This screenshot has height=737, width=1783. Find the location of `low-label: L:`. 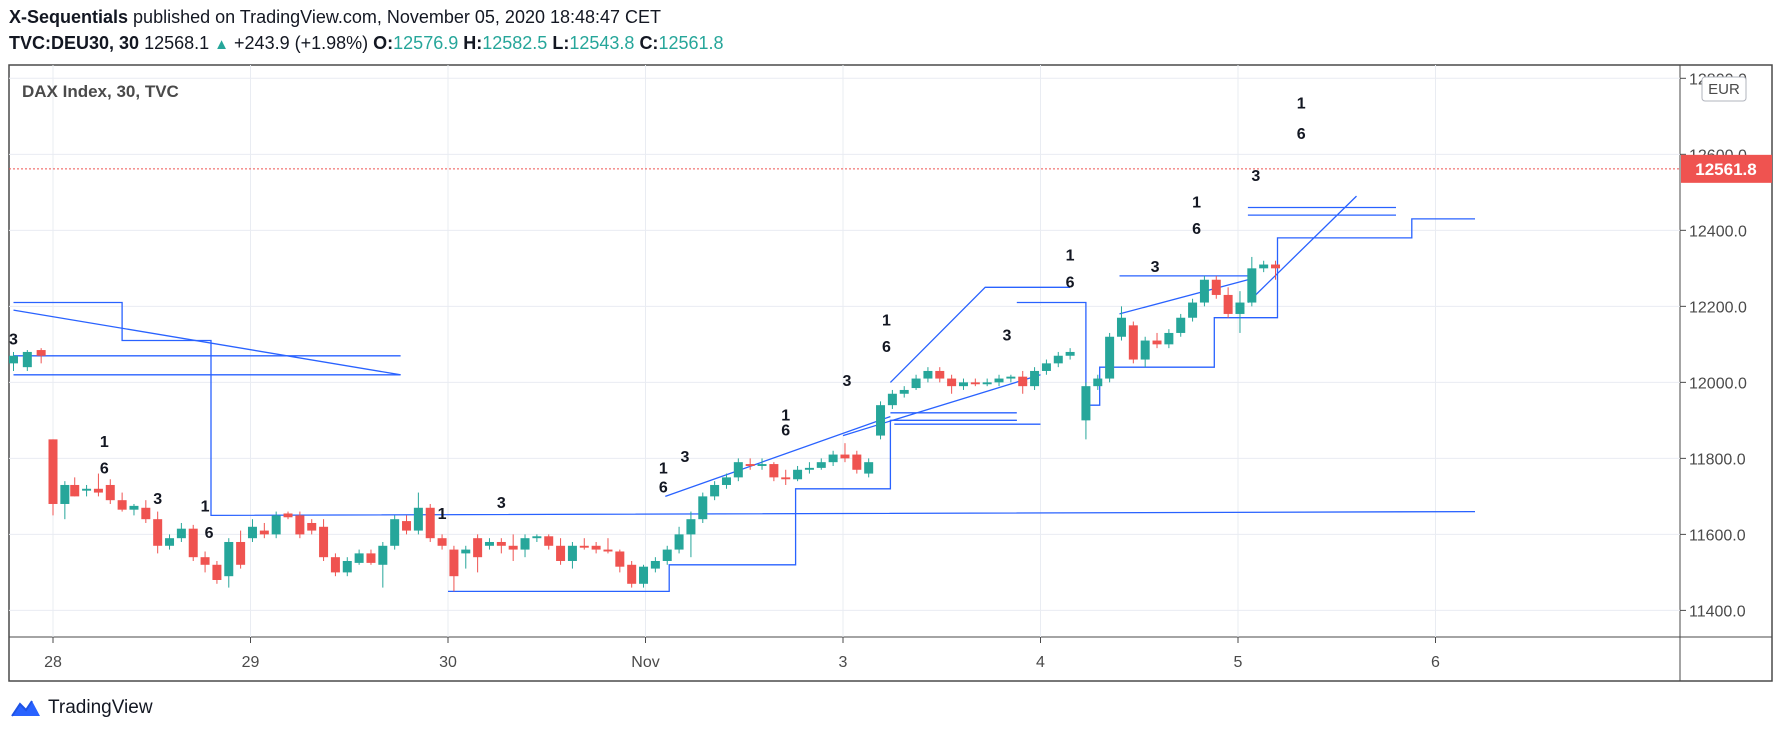

low-label: L: is located at coordinates (561, 43).